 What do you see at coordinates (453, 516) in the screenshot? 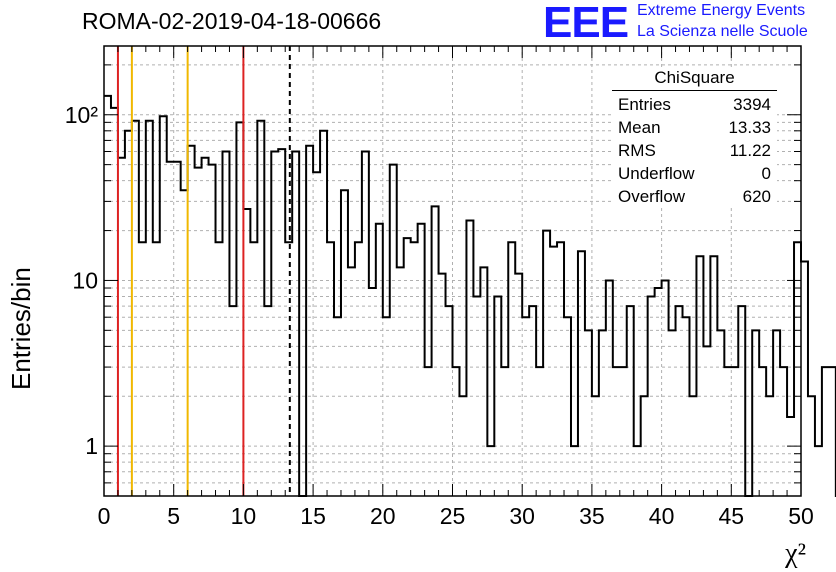
I see `x-tick-label: 25` at bounding box center [453, 516].